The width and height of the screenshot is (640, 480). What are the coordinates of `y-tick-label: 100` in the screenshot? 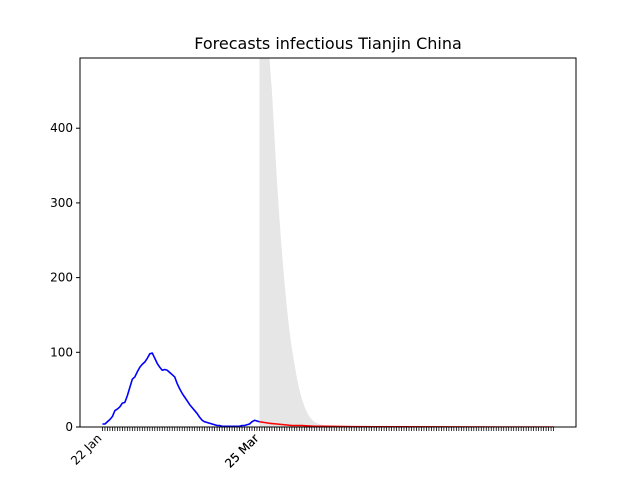 It's located at (61, 352).